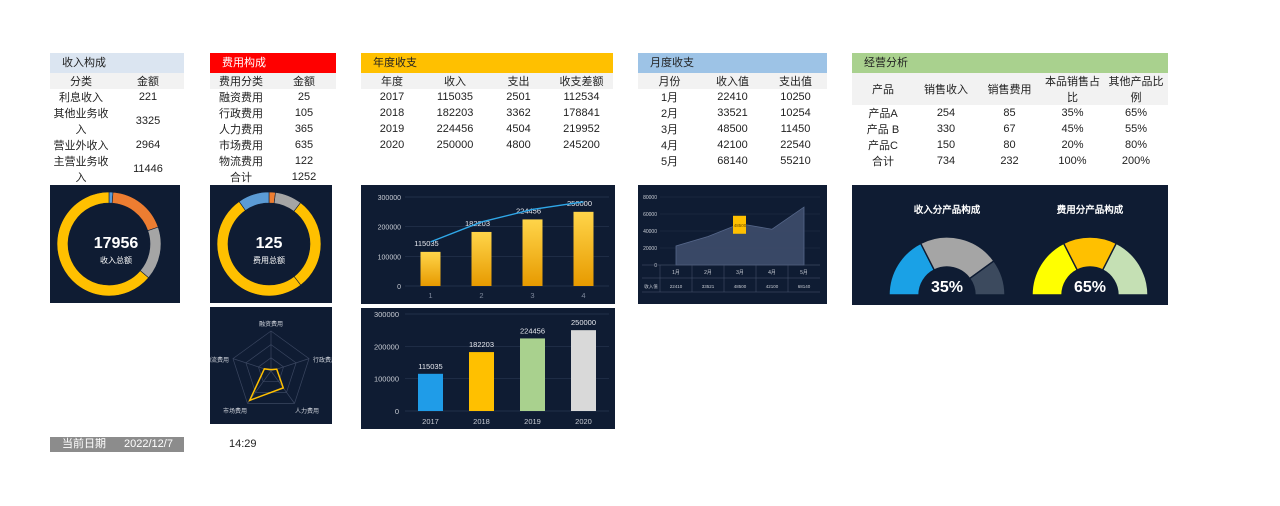 The image size is (1280, 506). Describe the element at coordinates (883, 89) in the screenshot. I see `col-header: 产品` at that location.